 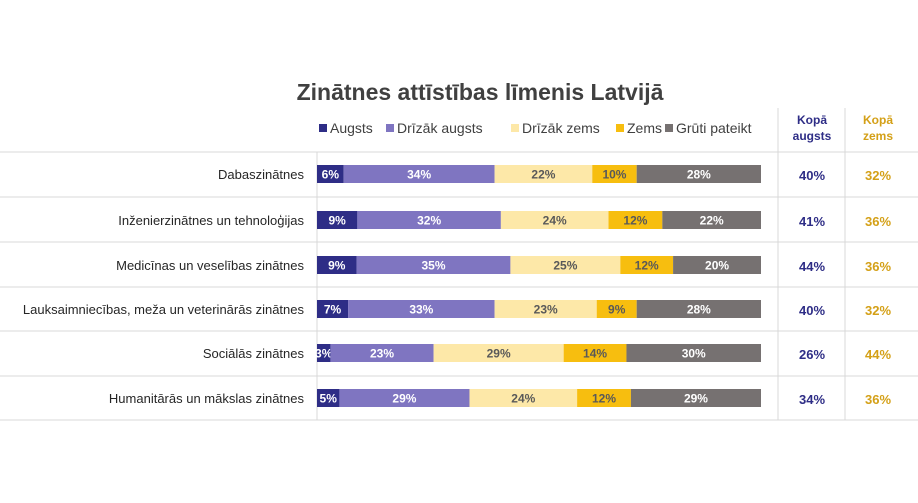 I want to click on bar-label-3-4: 28%, so click(x=699, y=310).